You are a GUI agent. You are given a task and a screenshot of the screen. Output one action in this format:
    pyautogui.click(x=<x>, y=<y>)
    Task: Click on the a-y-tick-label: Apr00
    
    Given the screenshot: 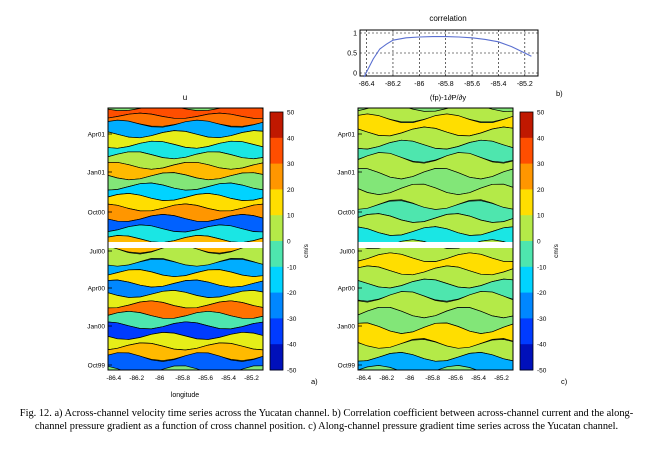 What is the action you would take?
    pyautogui.click(x=97, y=289)
    